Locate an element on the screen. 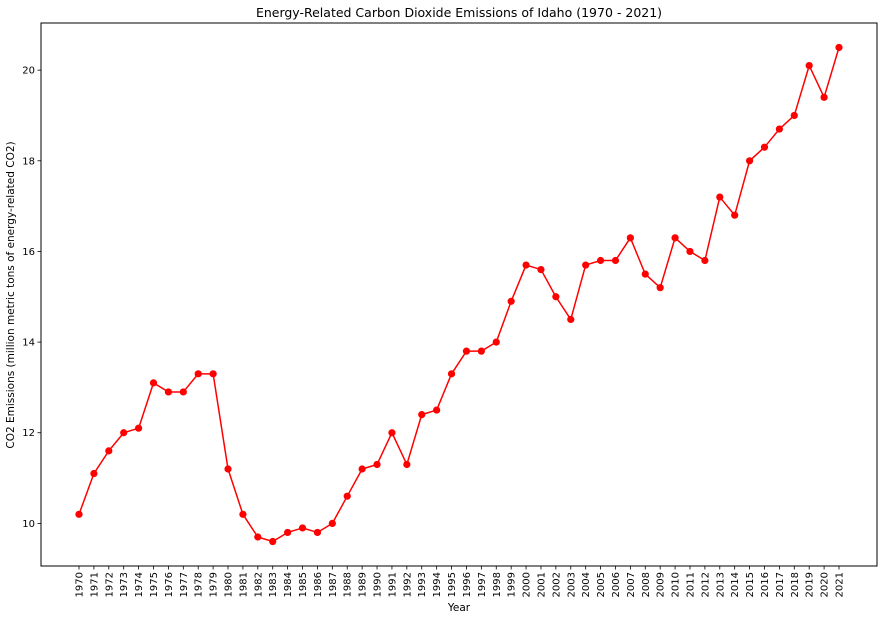  x-tick-label: 1973 is located at coordinates (124, 584).